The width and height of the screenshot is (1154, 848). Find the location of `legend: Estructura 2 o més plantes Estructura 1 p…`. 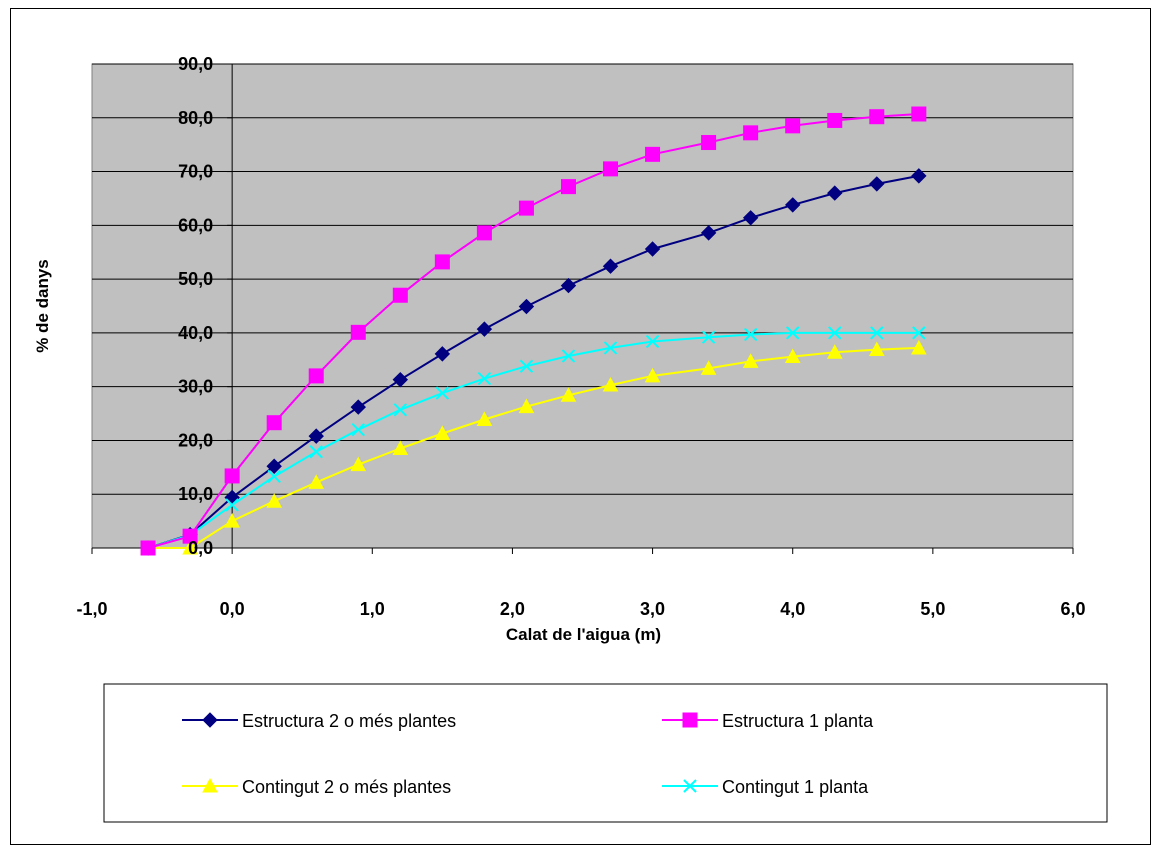

legend: Estructura 2 o més plantes Estructura 1 p… is located at coordinates (605, 753).